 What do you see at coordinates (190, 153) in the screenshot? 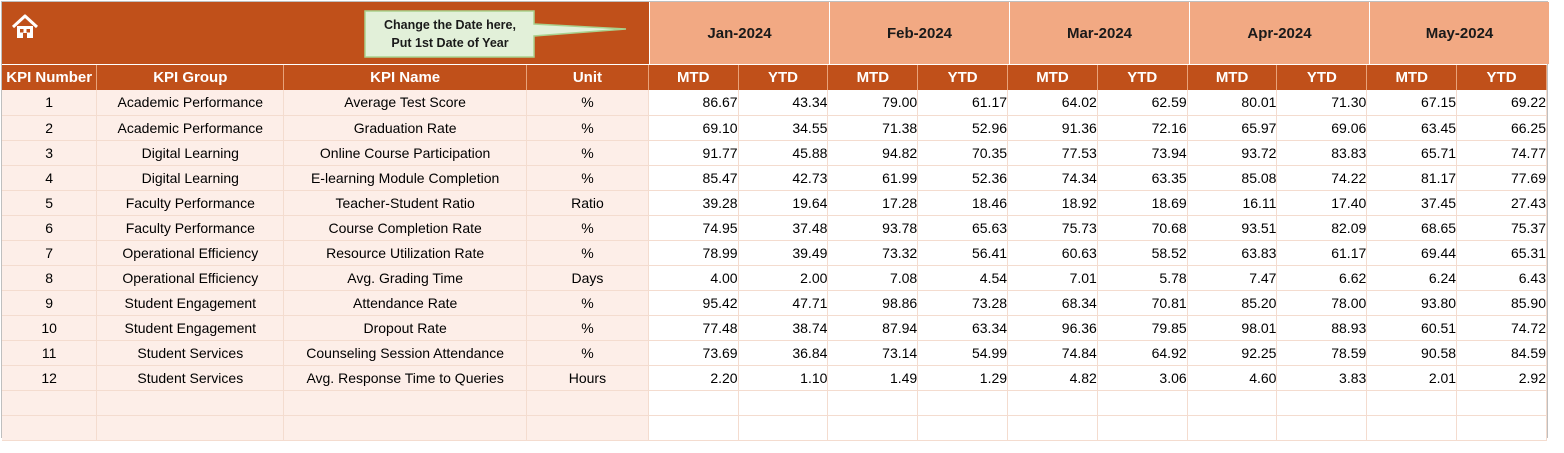
I see `kpi-group-cell: Digital Learning` at bounding box center [190, 153].